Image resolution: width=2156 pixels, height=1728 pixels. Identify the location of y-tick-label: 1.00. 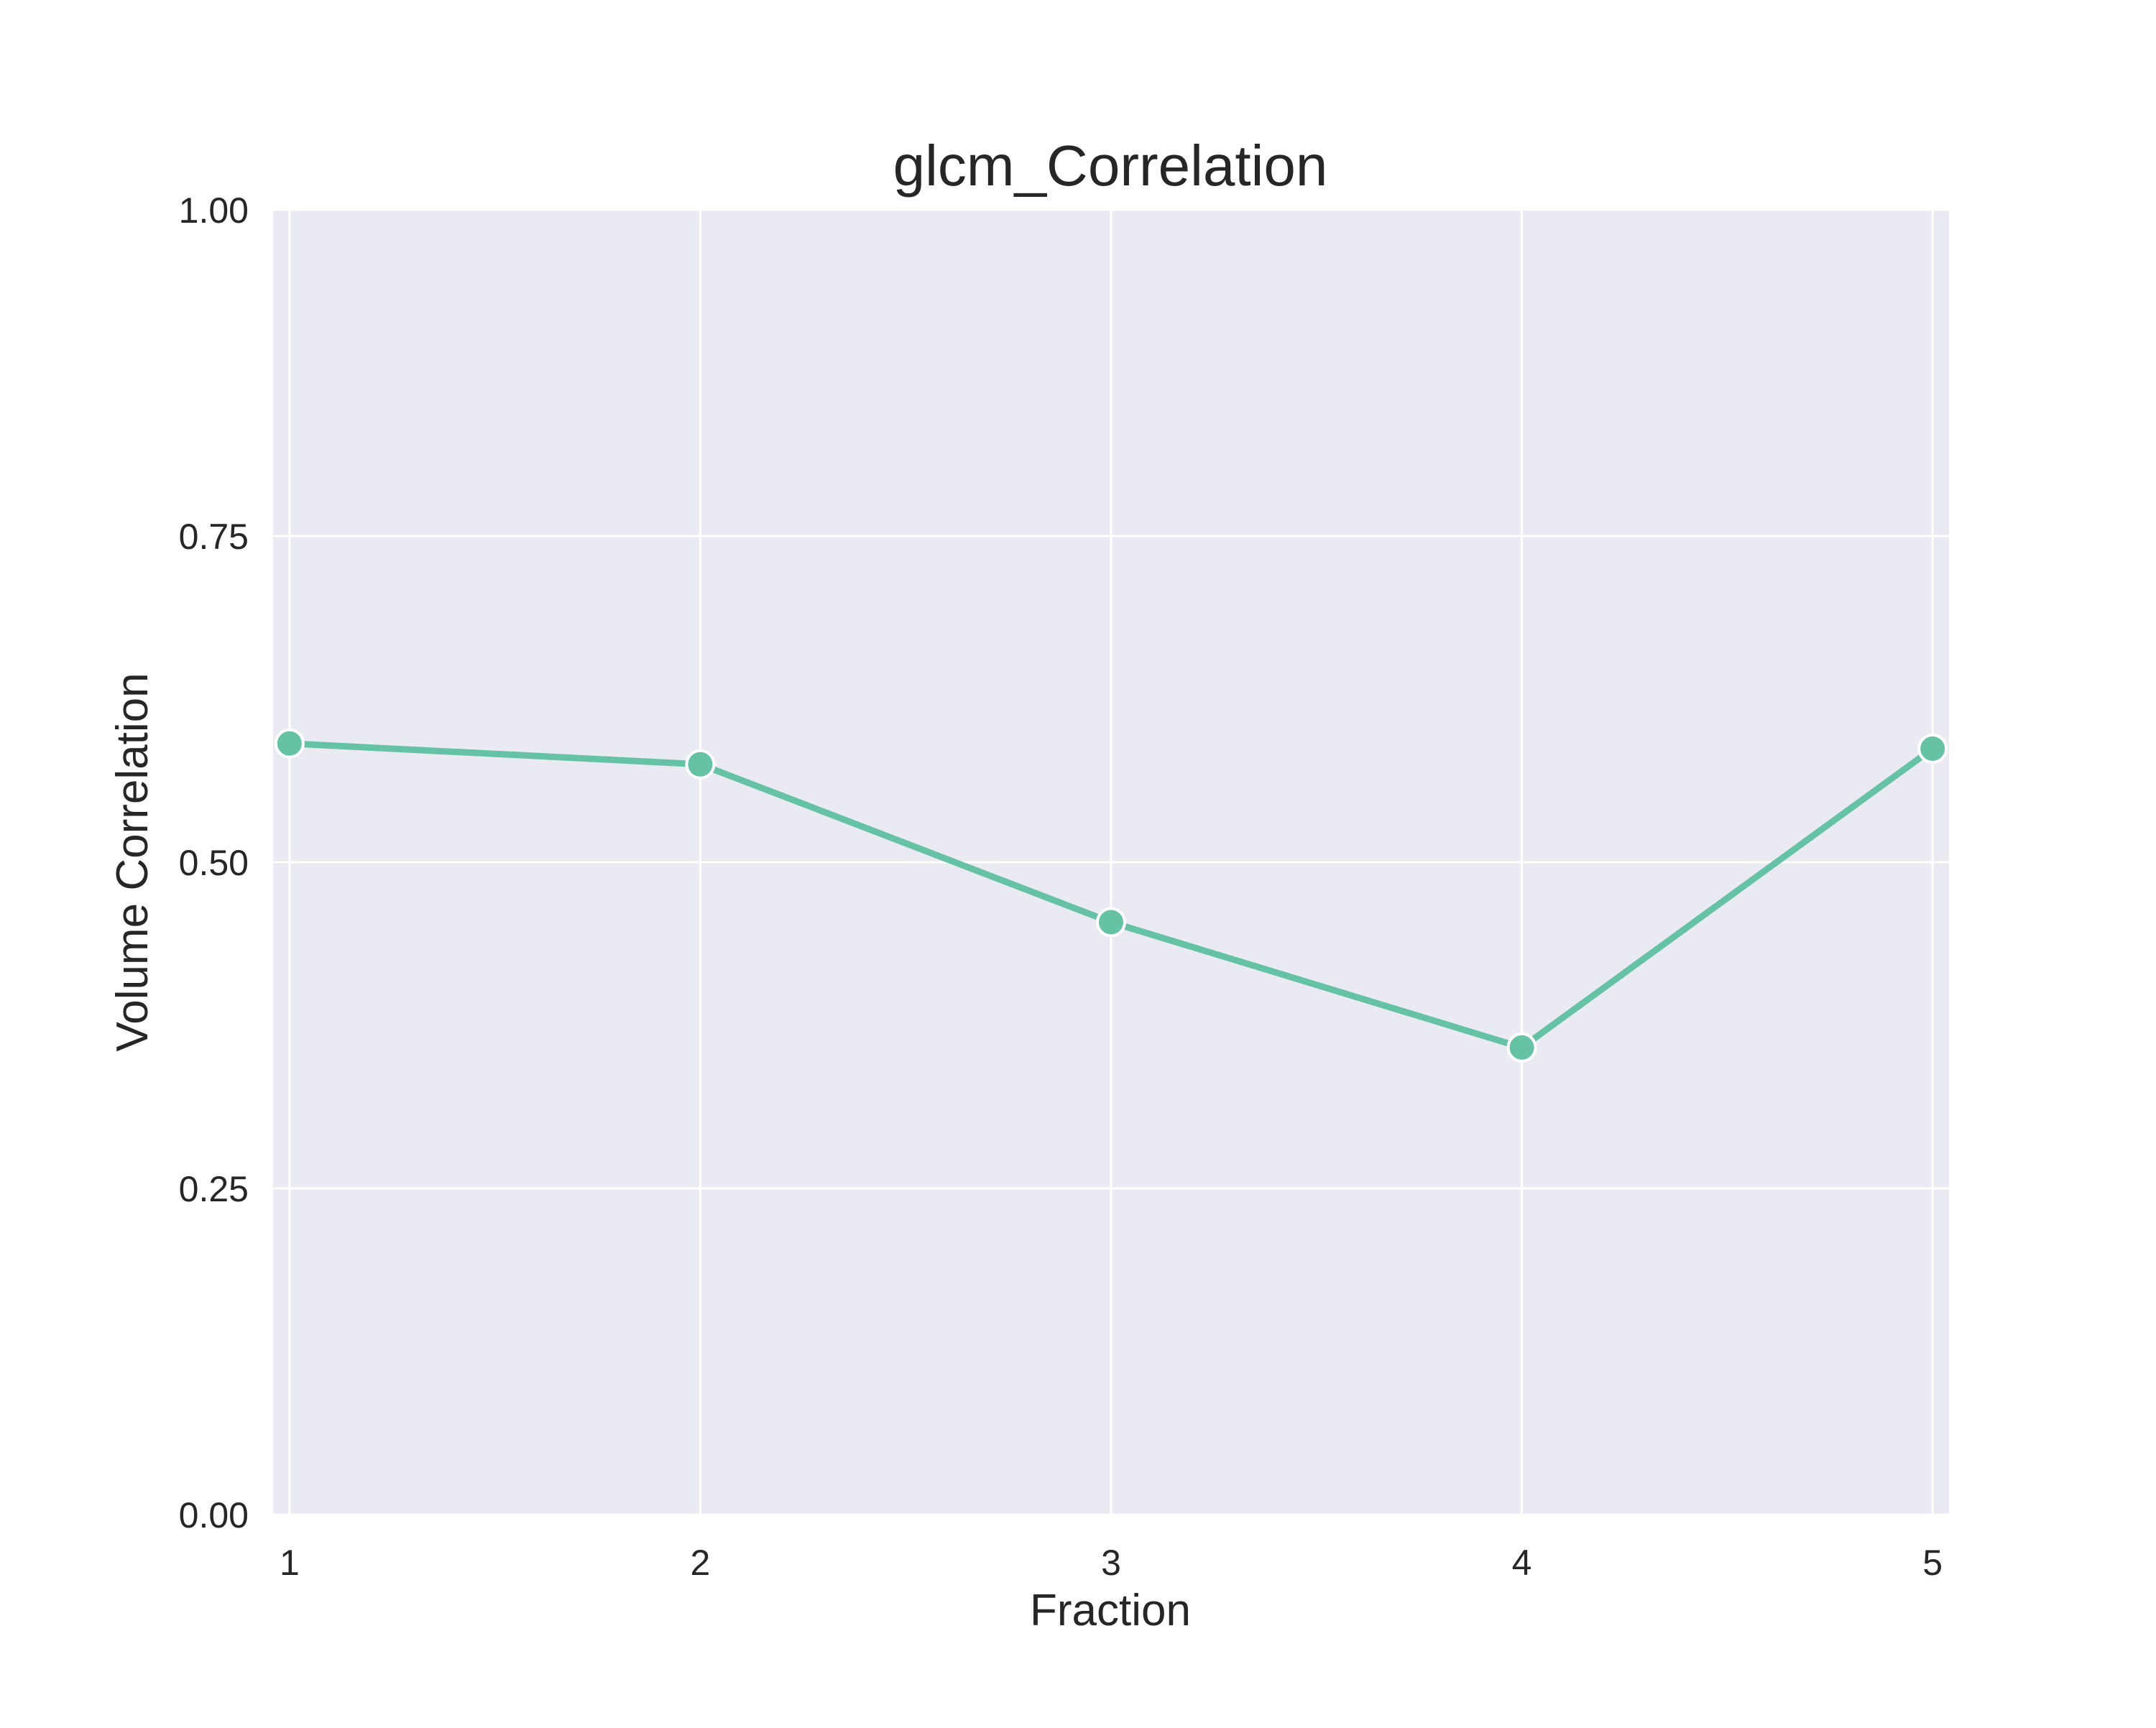
(214, 210).